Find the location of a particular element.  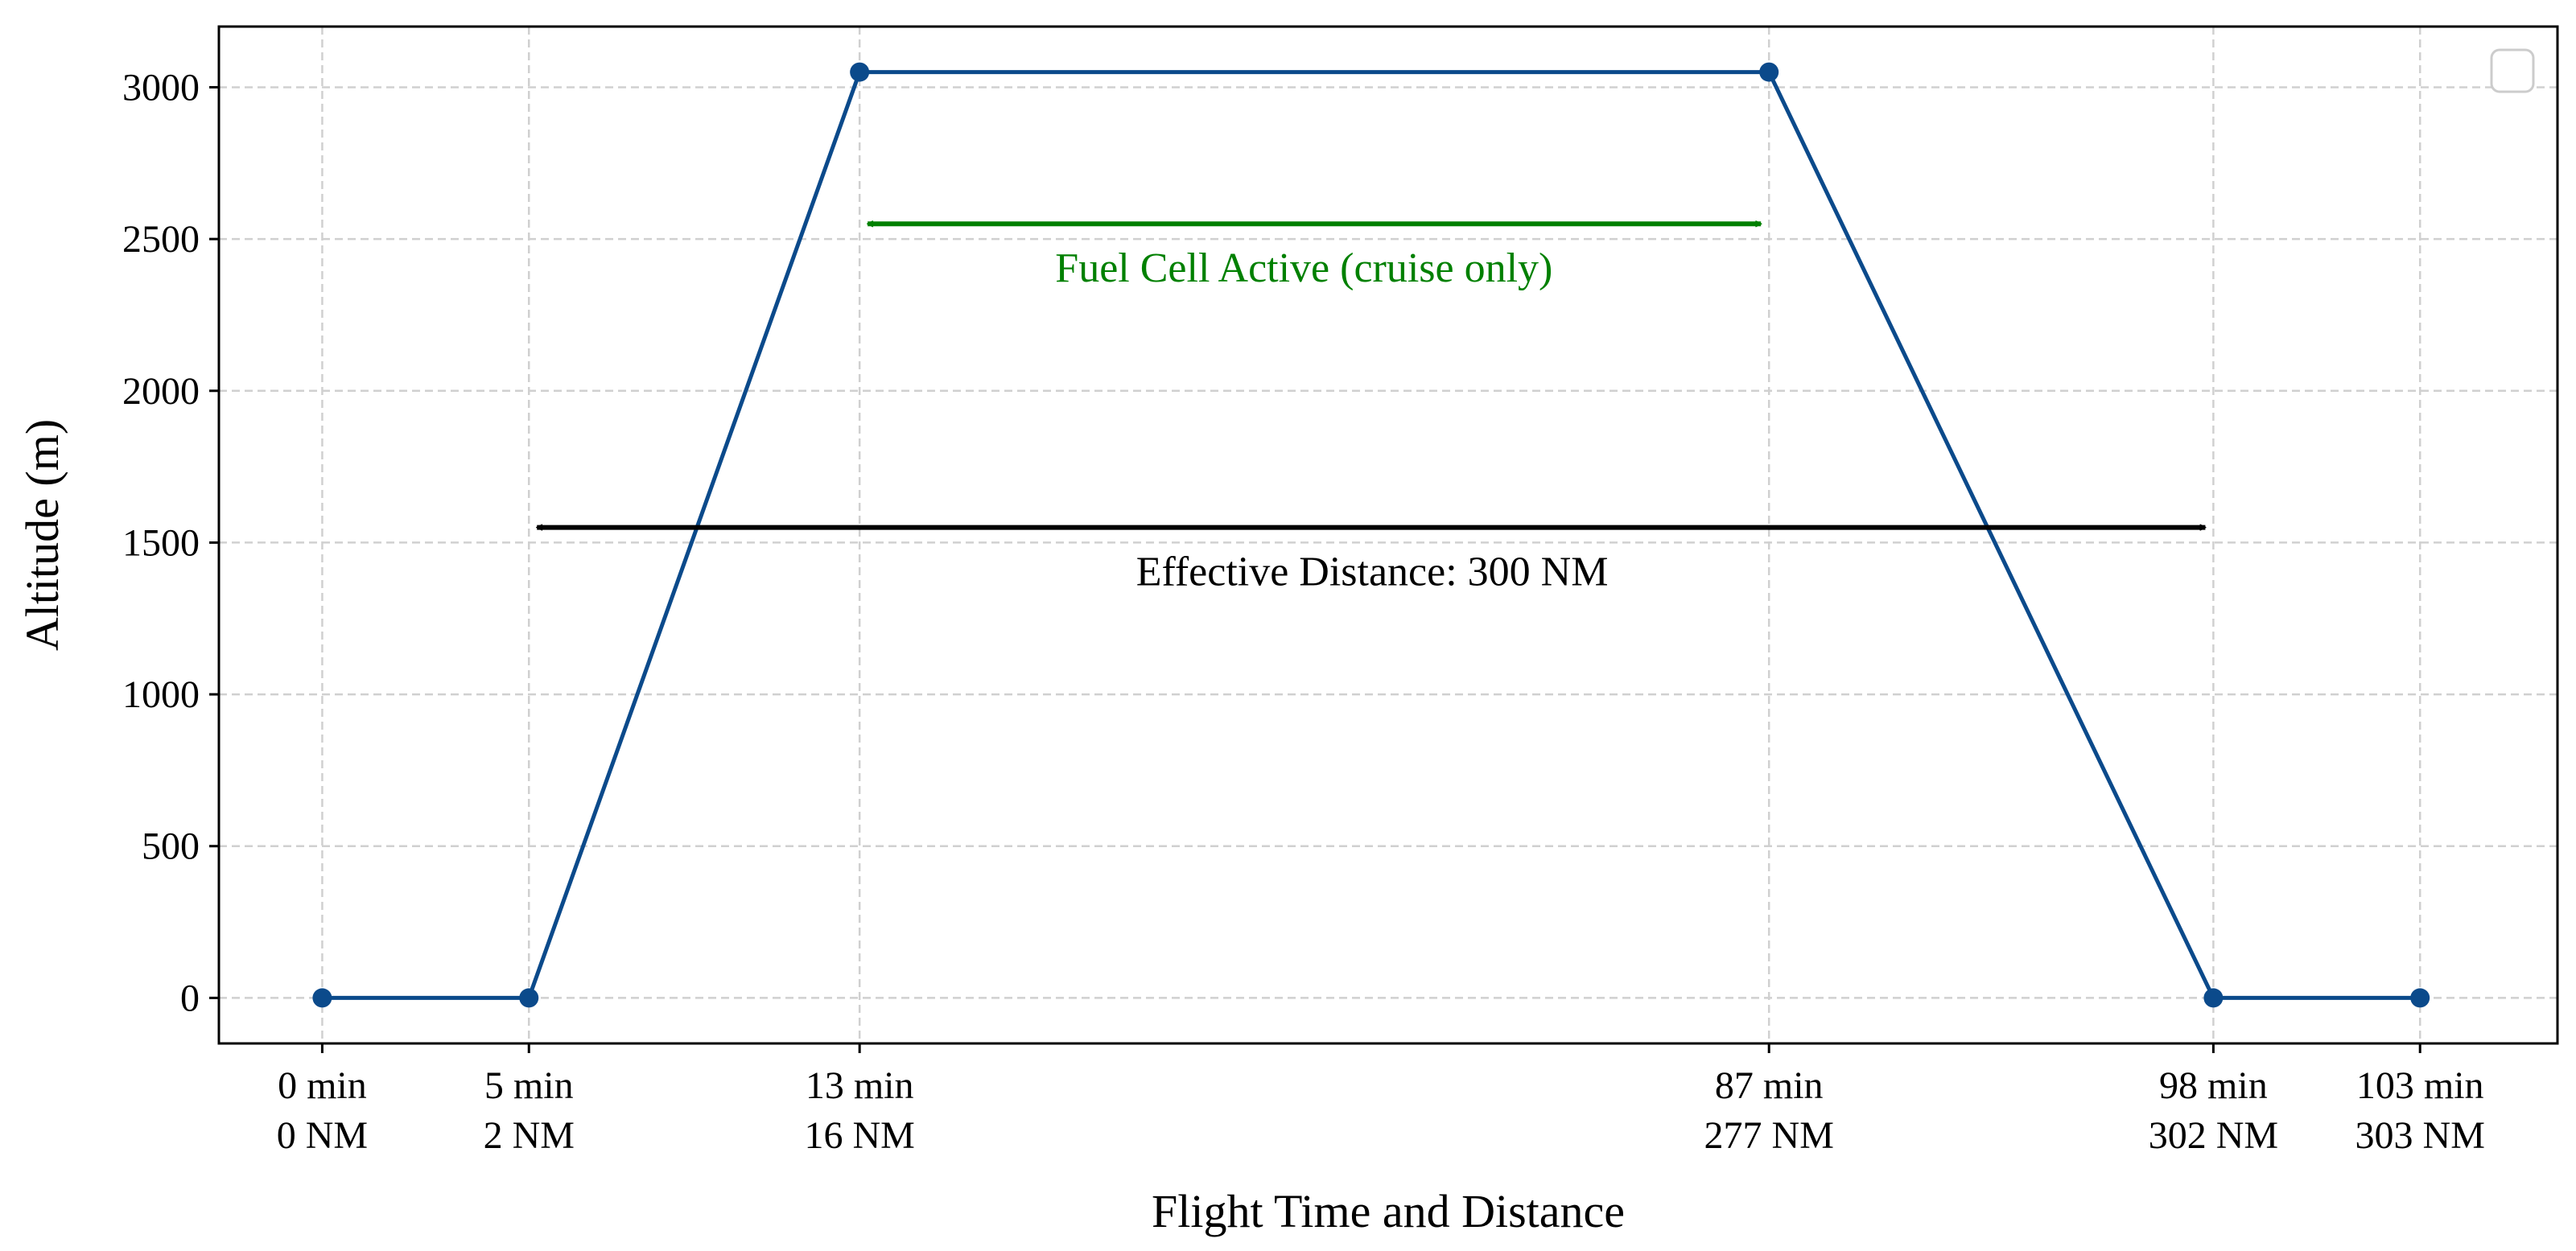

y-tick-label: 1000 is located at coordinates (161, 694).